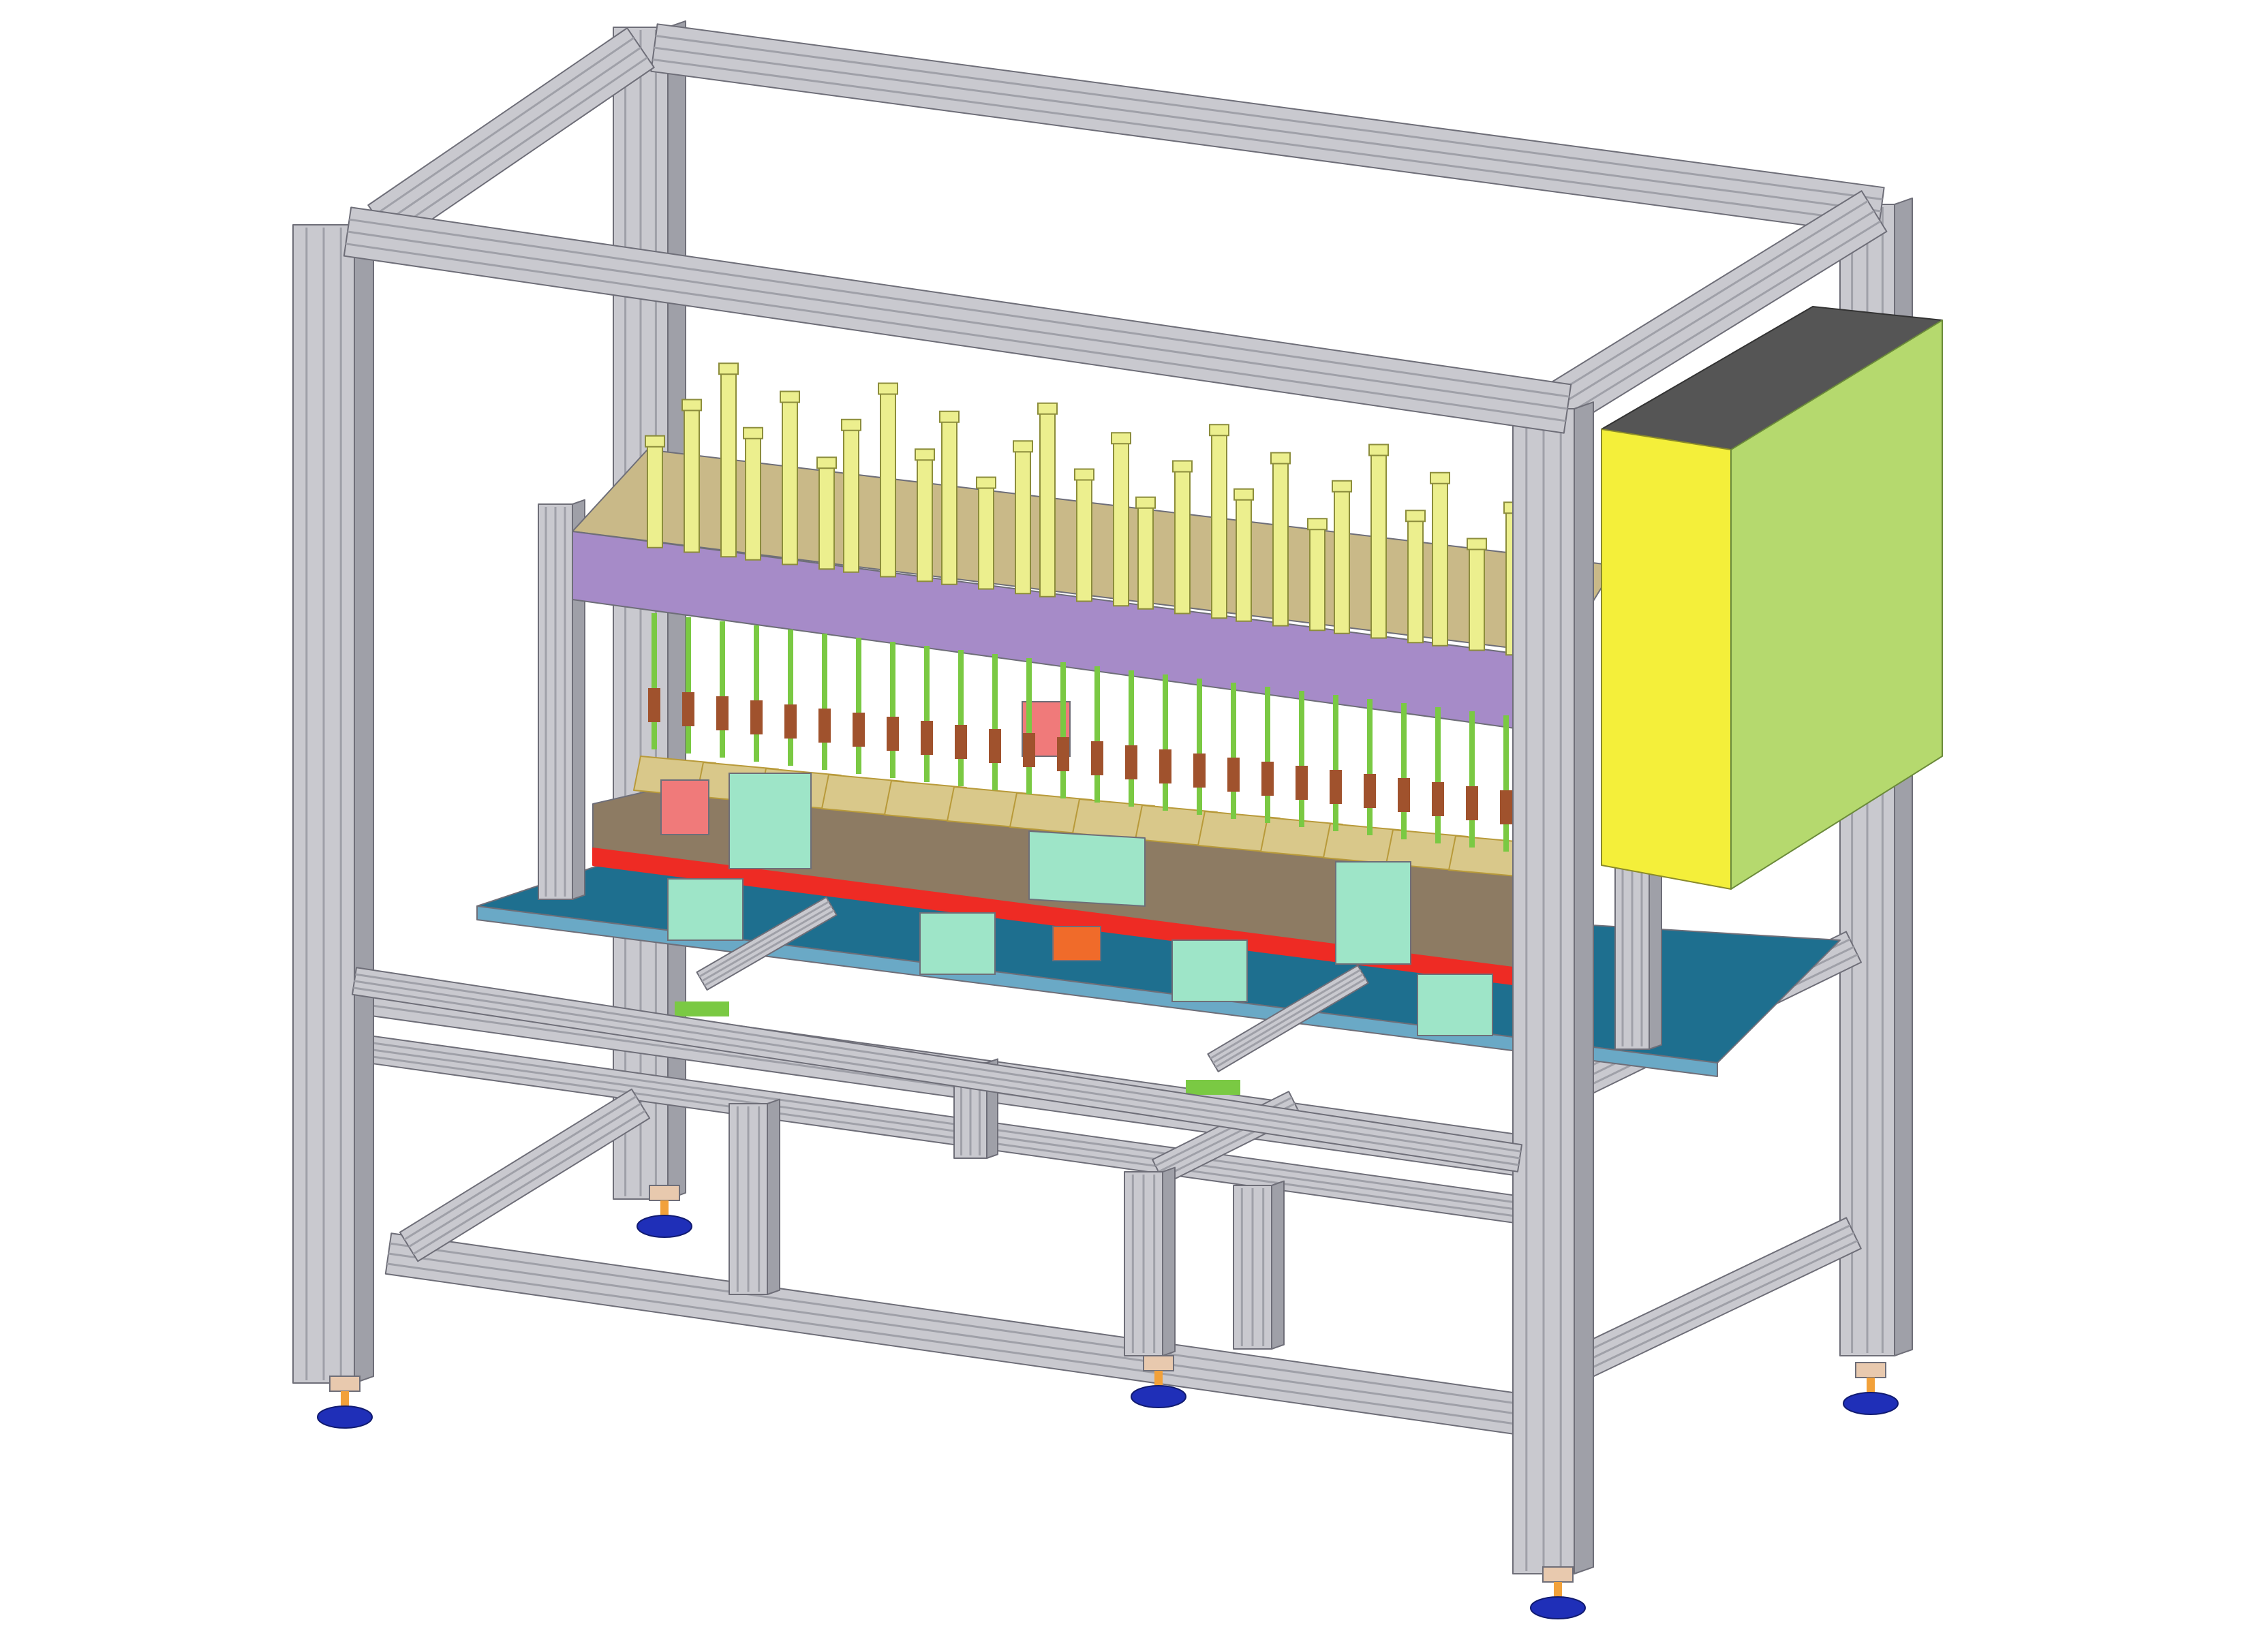  I want to click on bottom-front-rail, so click(964, 1335).